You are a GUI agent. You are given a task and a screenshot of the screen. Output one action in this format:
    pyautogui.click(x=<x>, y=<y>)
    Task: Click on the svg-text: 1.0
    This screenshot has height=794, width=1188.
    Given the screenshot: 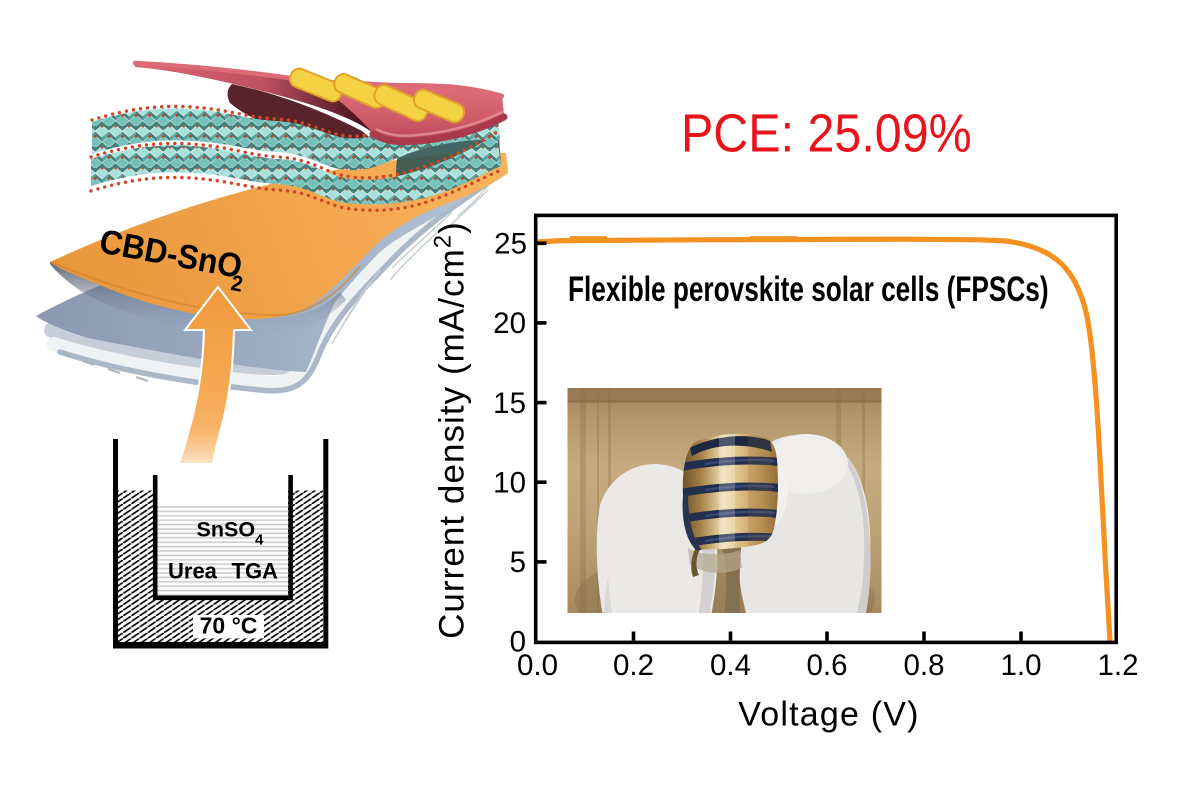 What is the action you would take?
    pyautogui.click(x=1020, y=665)
    